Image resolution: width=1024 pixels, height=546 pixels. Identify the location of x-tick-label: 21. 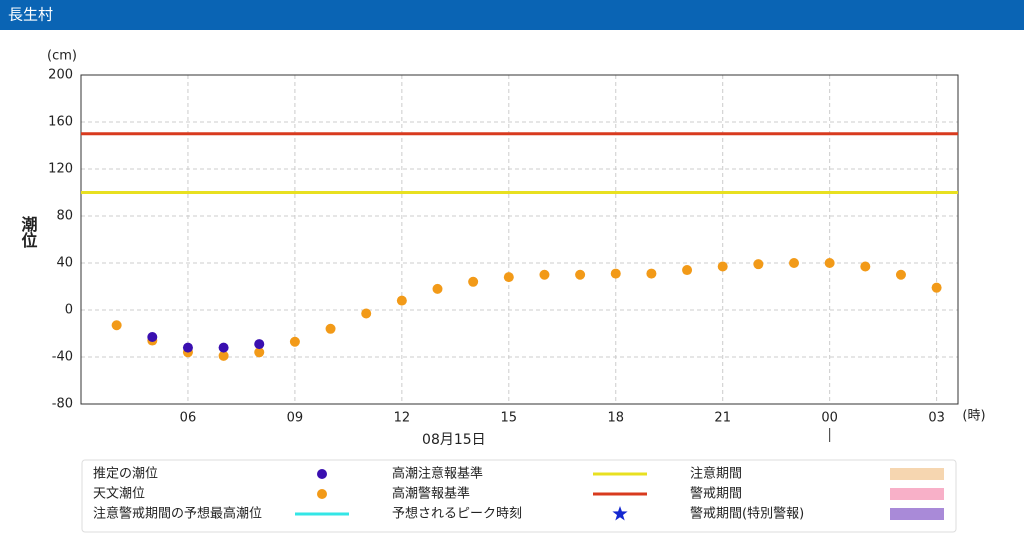
(722, 418).